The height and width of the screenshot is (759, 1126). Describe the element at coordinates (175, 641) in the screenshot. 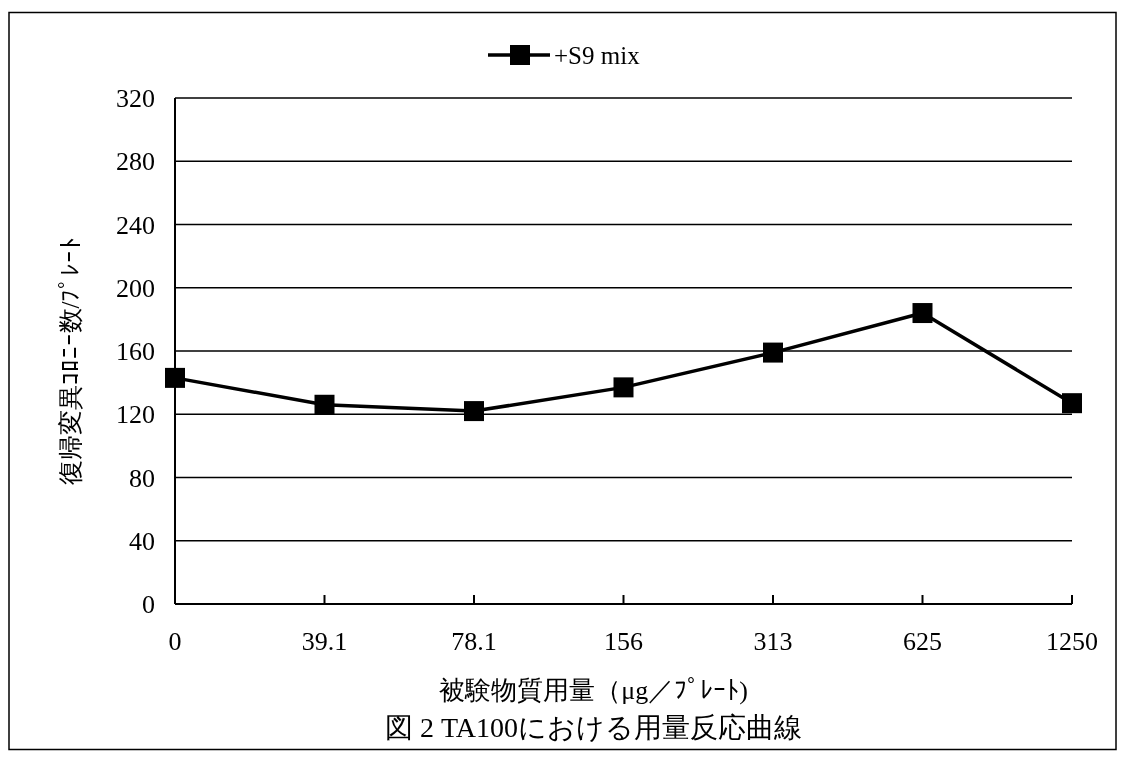

I see `x-tick-label: 0` at that location.